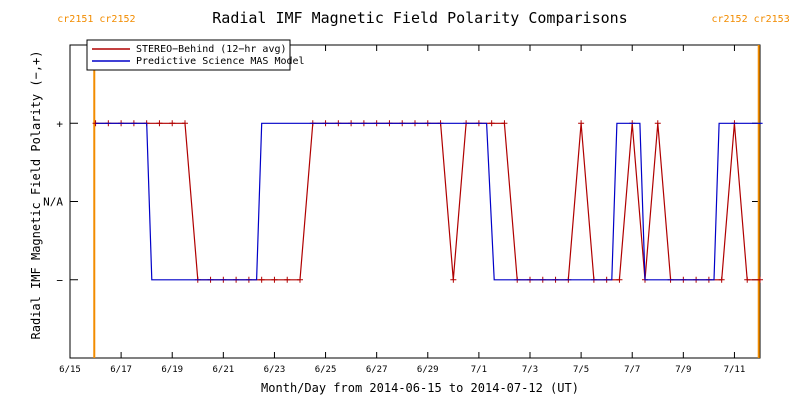 This screenshot has width=800, height=404. Describe the element at coordinates (729, 19) in the screenshot. I see `rotation-label-before: cr2152` at that location.